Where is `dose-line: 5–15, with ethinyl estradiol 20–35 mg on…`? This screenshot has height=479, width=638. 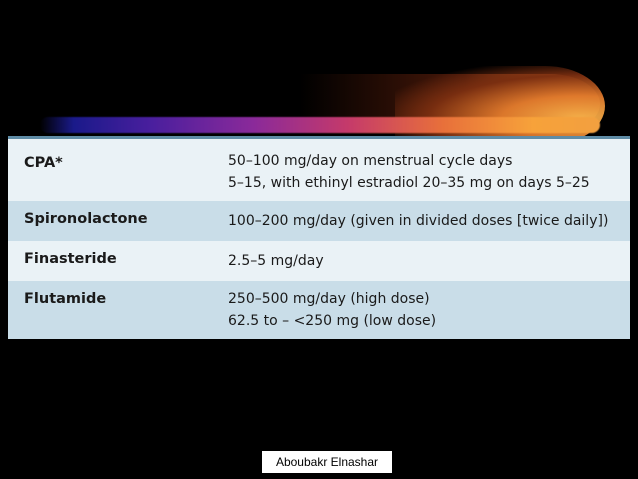 dose-line: 5–15, with ethinyl estradiol 20–35 mg on… is located at coordinates (409, 183).